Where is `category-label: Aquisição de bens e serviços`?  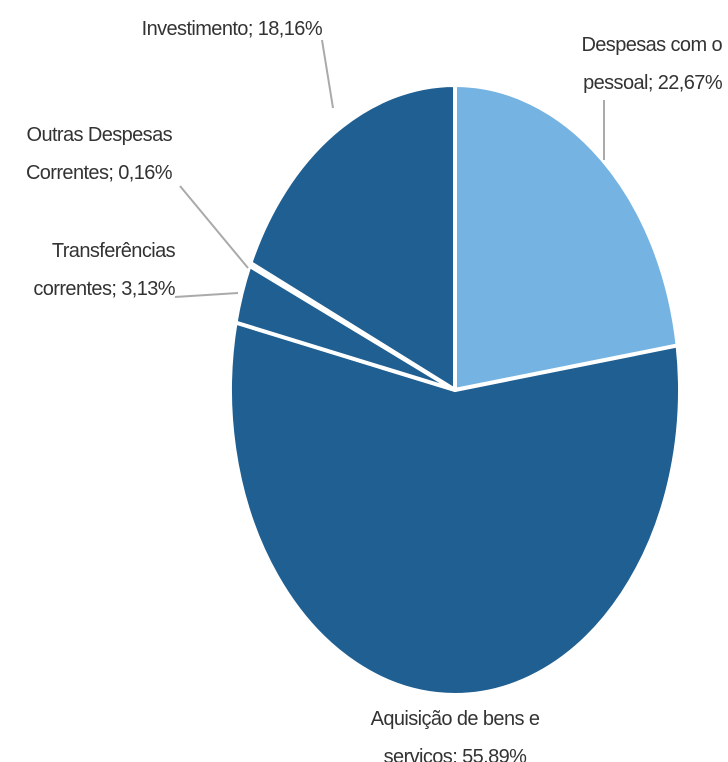
category-label: Aquisição de bens e serviços is located at coordinates (455, 735).